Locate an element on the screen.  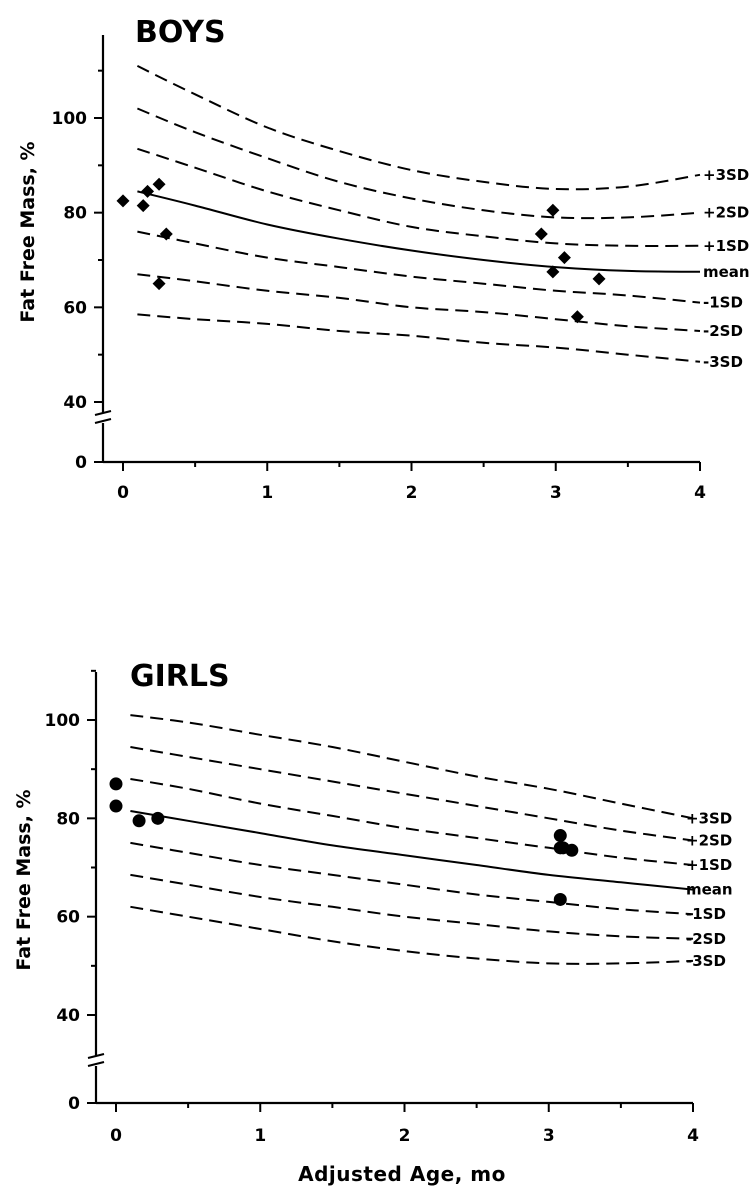
chart-title: BOYS is located at coordinates (180, 32).